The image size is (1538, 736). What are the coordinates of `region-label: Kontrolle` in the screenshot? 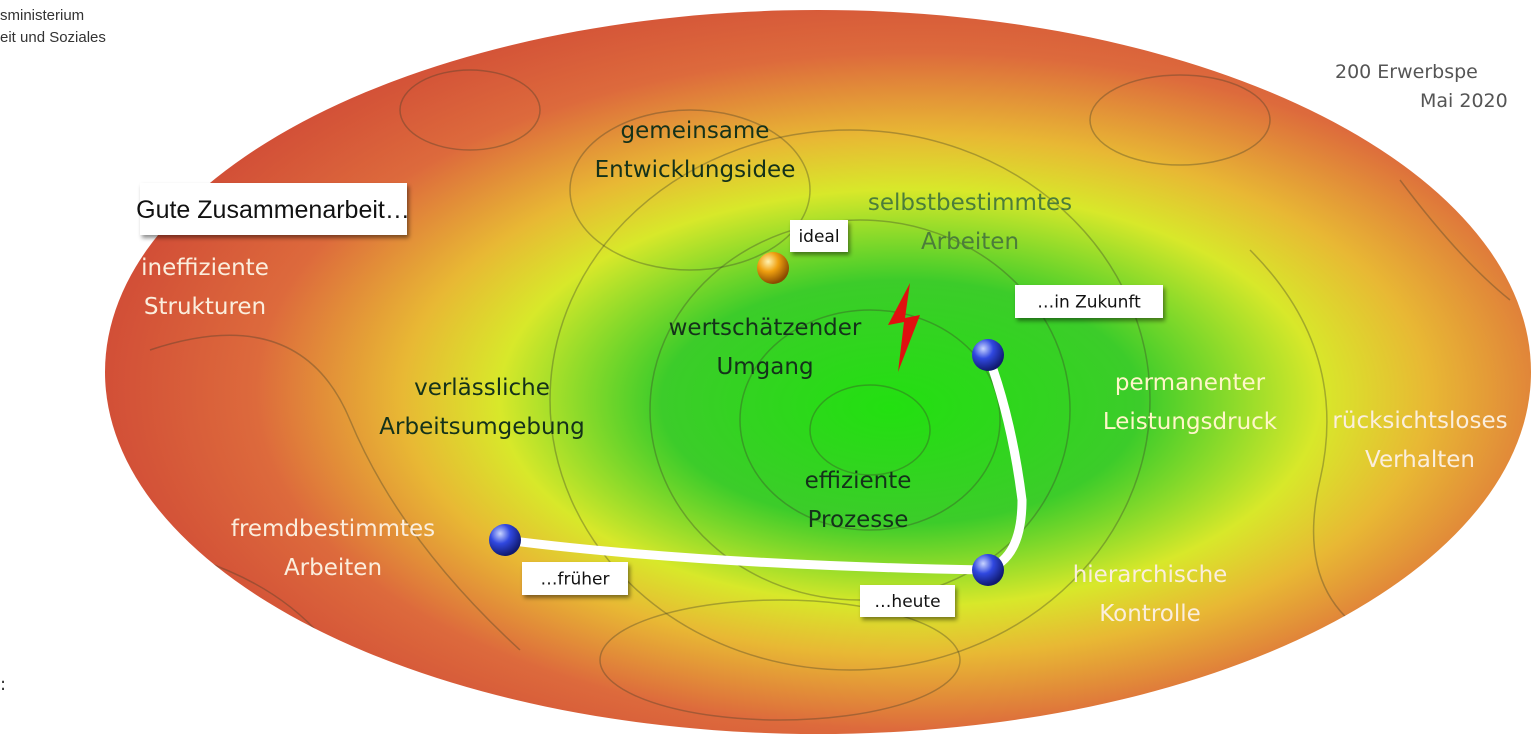 It's located at (1150, 614).